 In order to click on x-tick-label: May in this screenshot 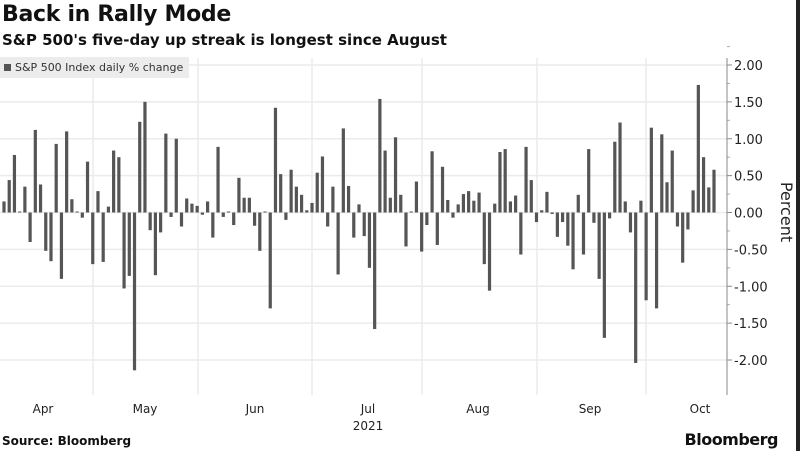, I will do `click(145, 409)`.